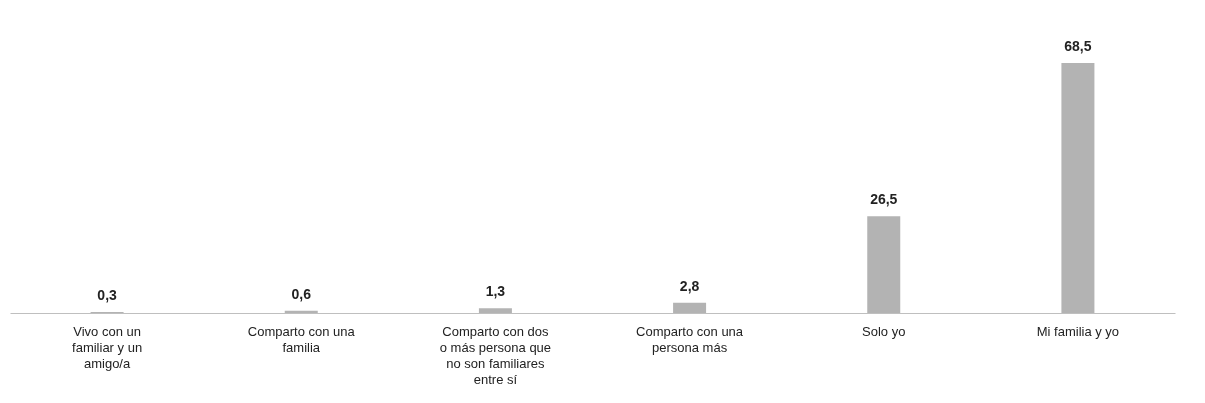  I want to click on x-tick-label: Vivo con un familiar y un amigo/a, so click(107, 347).